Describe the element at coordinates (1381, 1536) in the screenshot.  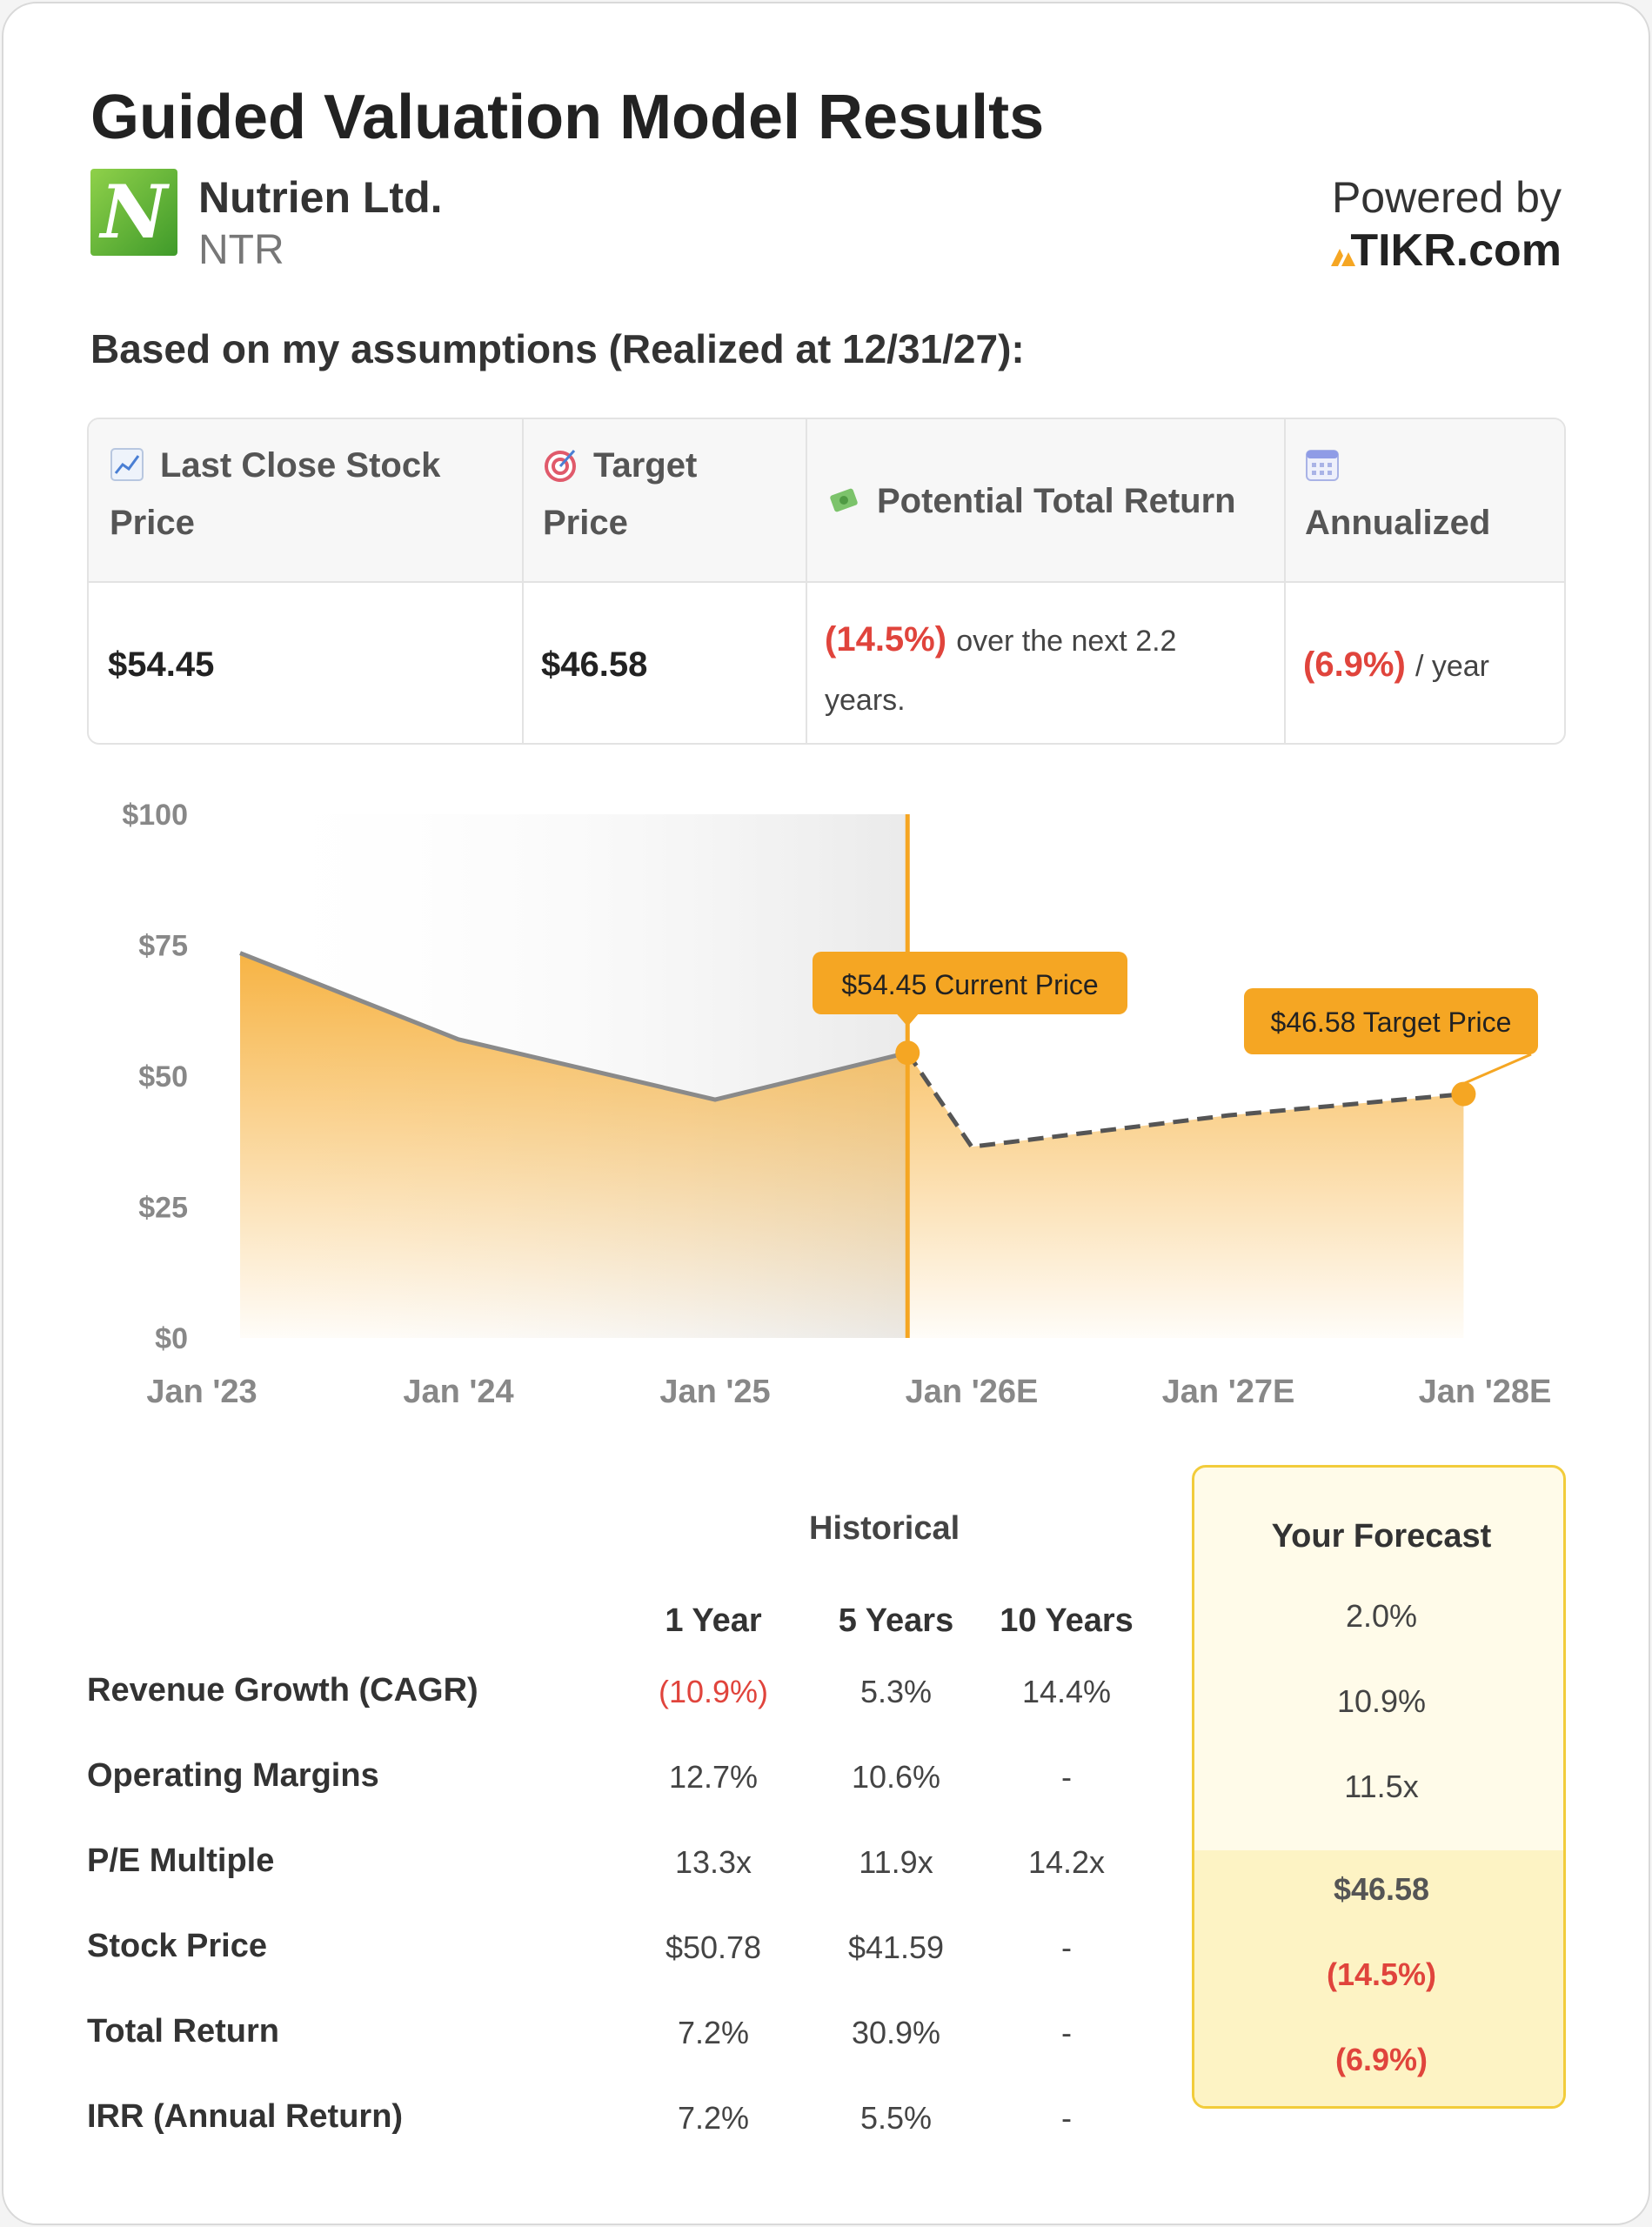
I see `forecast-title: Your Forecast` at that location.